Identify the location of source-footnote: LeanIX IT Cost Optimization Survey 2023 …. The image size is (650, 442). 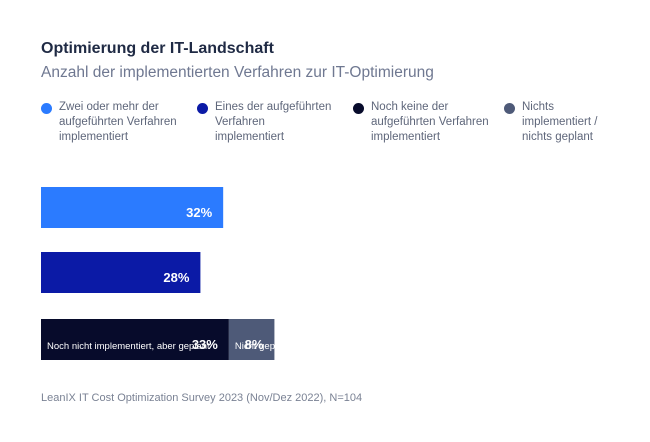
(202, 398).